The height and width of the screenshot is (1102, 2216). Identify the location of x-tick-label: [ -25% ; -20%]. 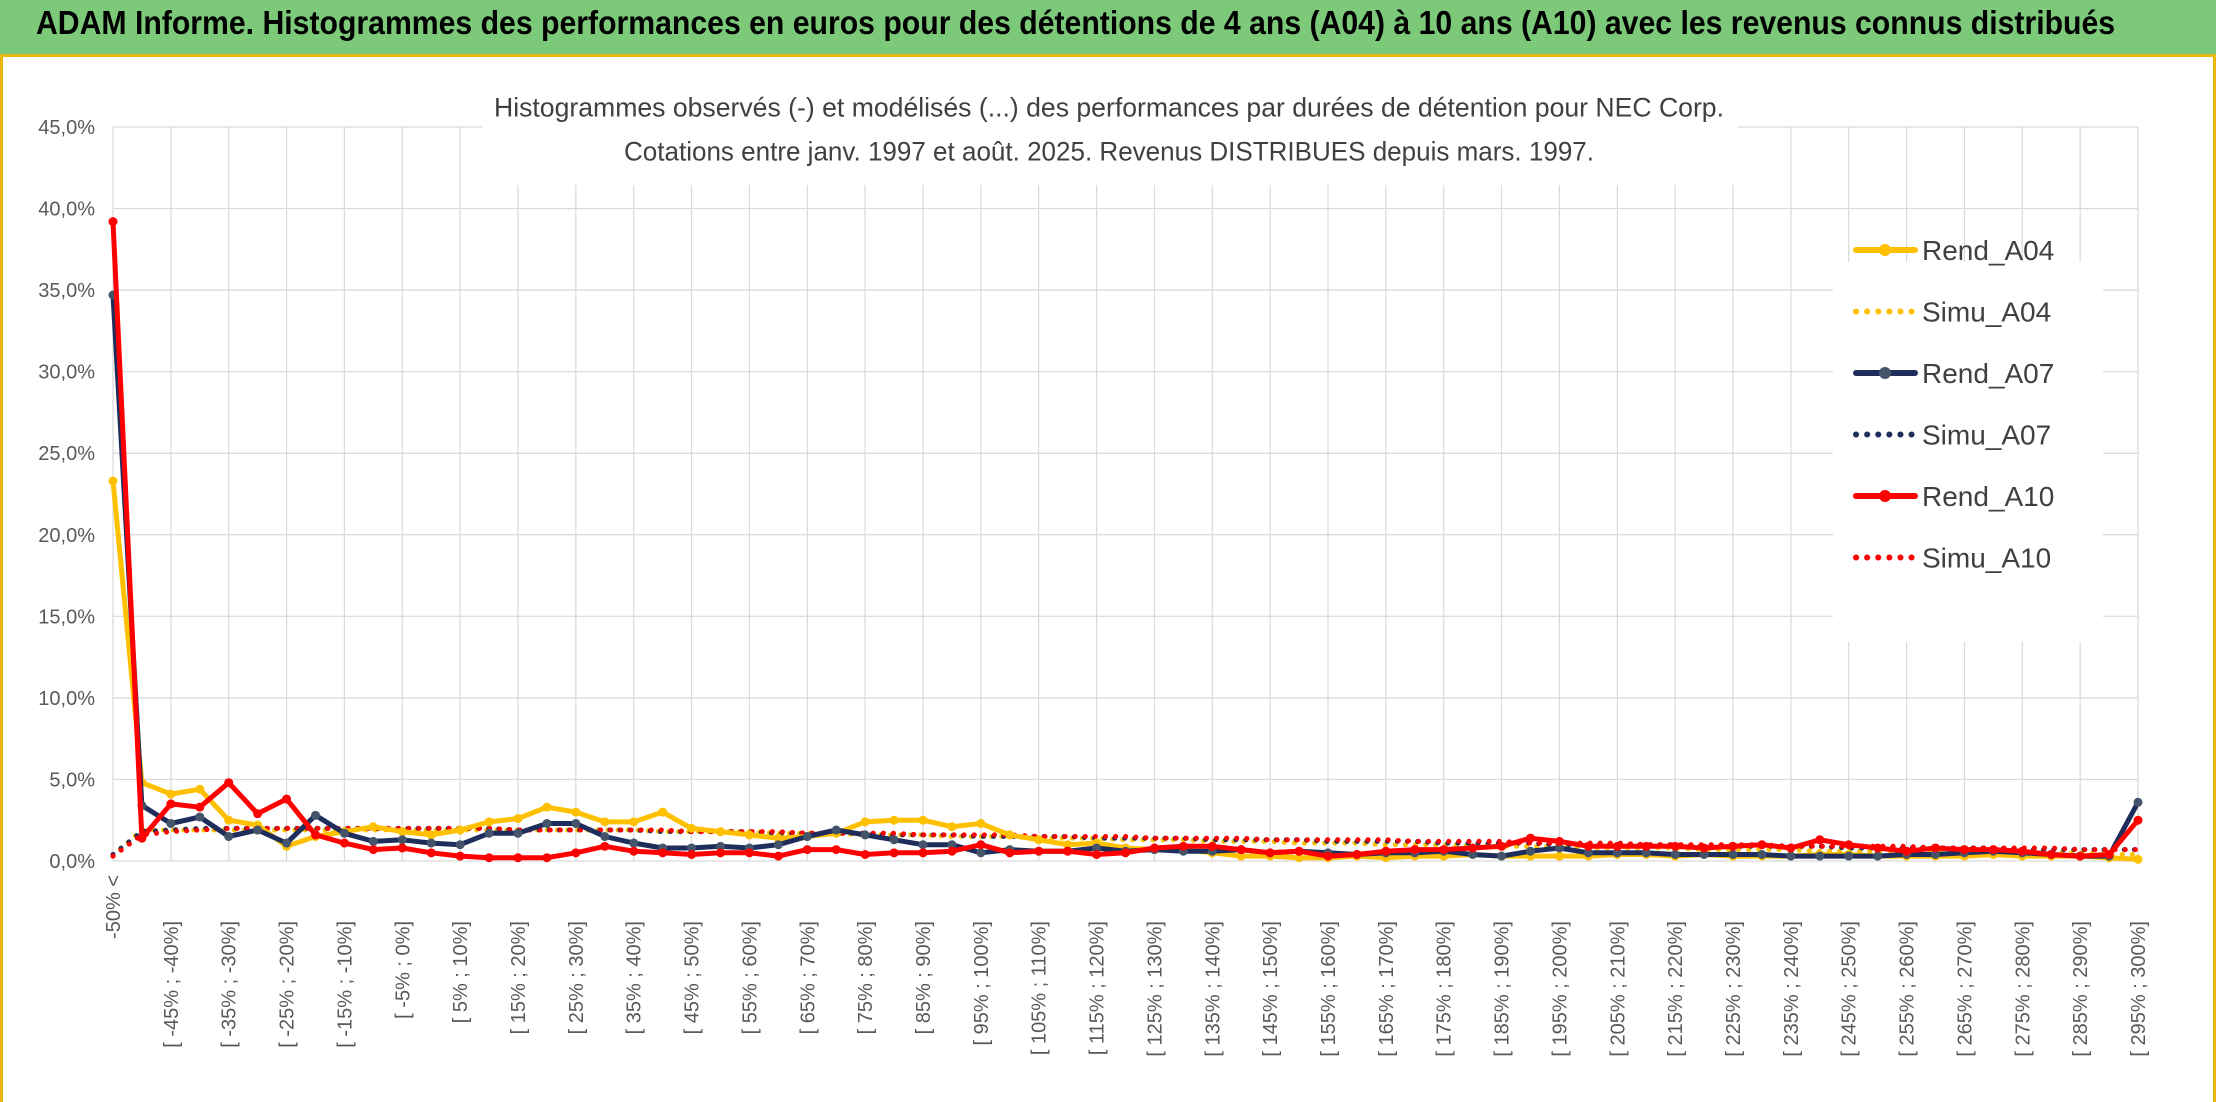
(288, 984).